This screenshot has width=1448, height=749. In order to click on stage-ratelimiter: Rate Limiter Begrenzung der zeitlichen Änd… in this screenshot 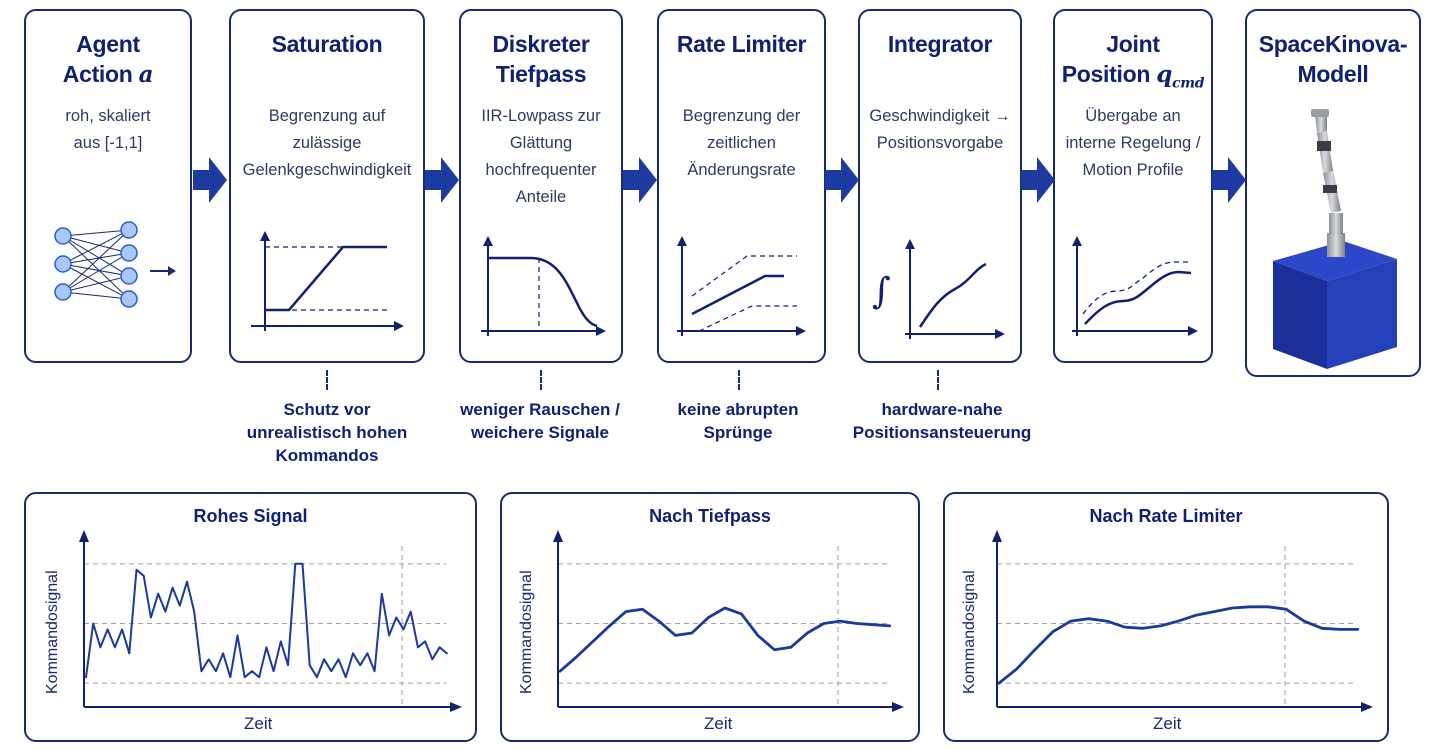, I will do `click(741, 186)`.